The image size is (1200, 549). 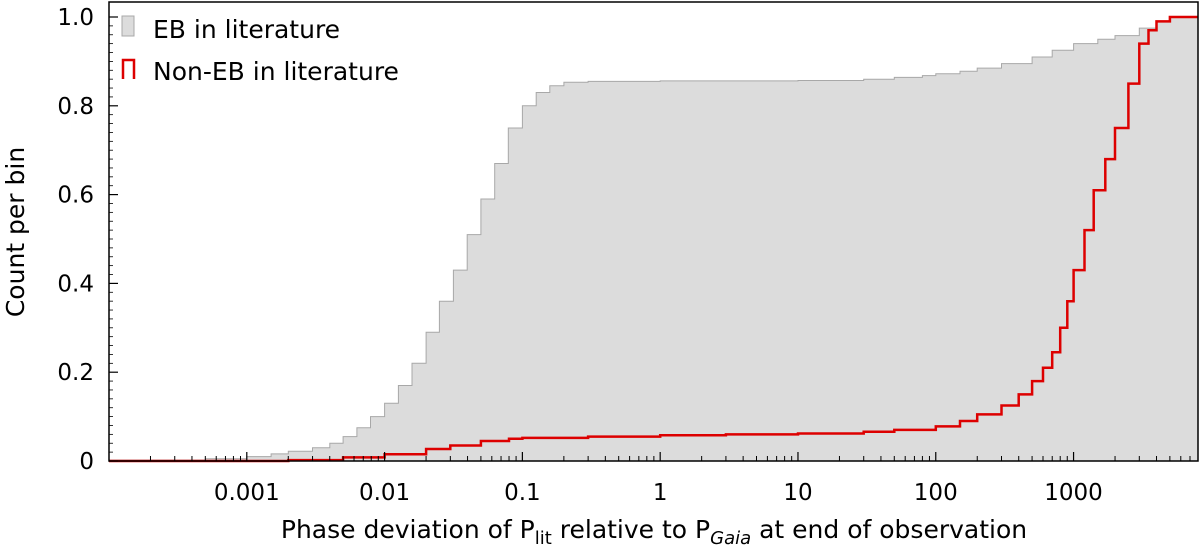 What do you see at coordinates (1073, 493) in the screenshot?
I see `x-tick-label: 1000` at bounding box center [1073, 493].